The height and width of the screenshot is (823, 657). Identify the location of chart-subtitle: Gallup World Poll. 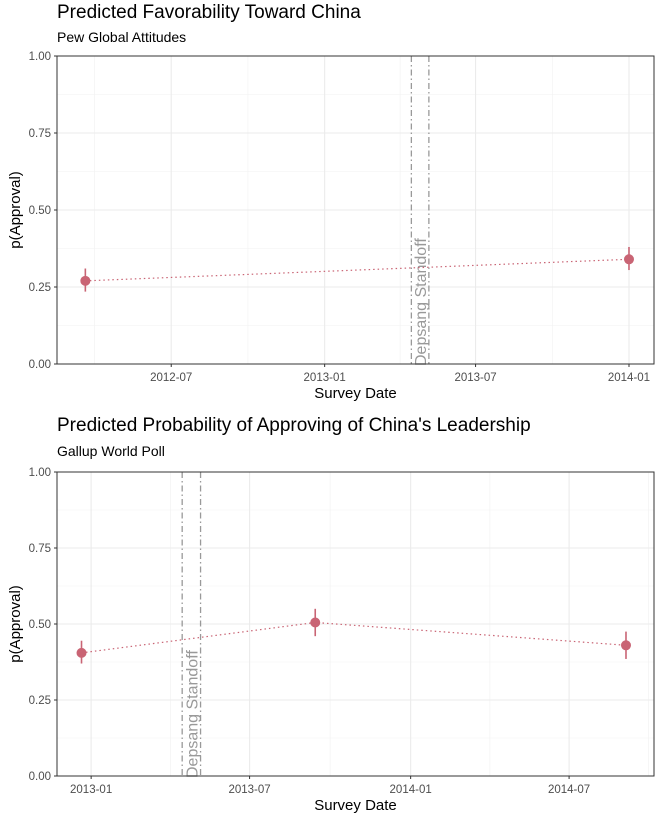
(111, 451).